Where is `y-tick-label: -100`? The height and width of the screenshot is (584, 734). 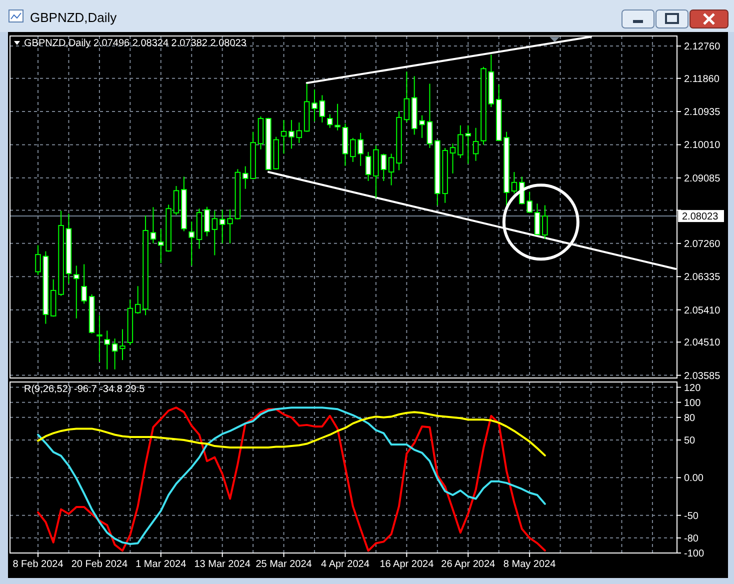 y-tick-label: -100 is located at coordinates (694, 554).